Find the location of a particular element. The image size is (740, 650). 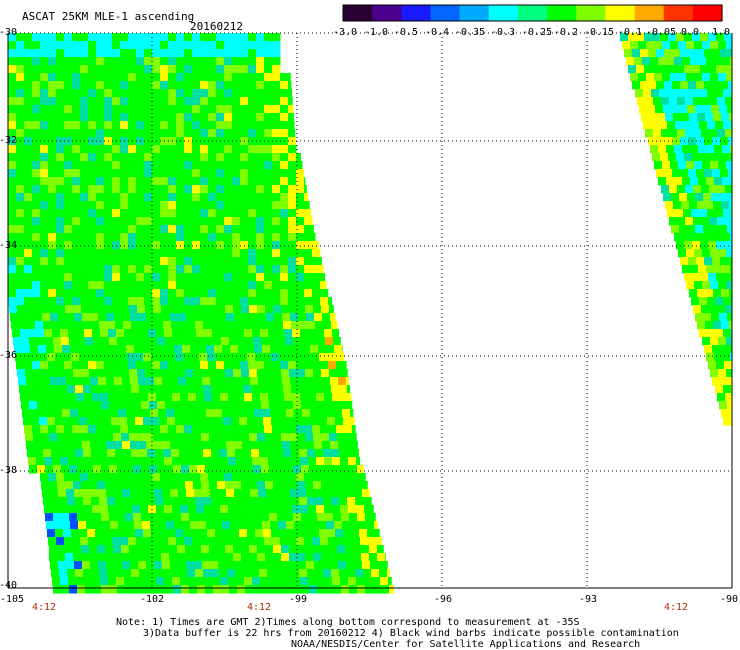

map-date: 20160212 is located at coordinates (216, 26).